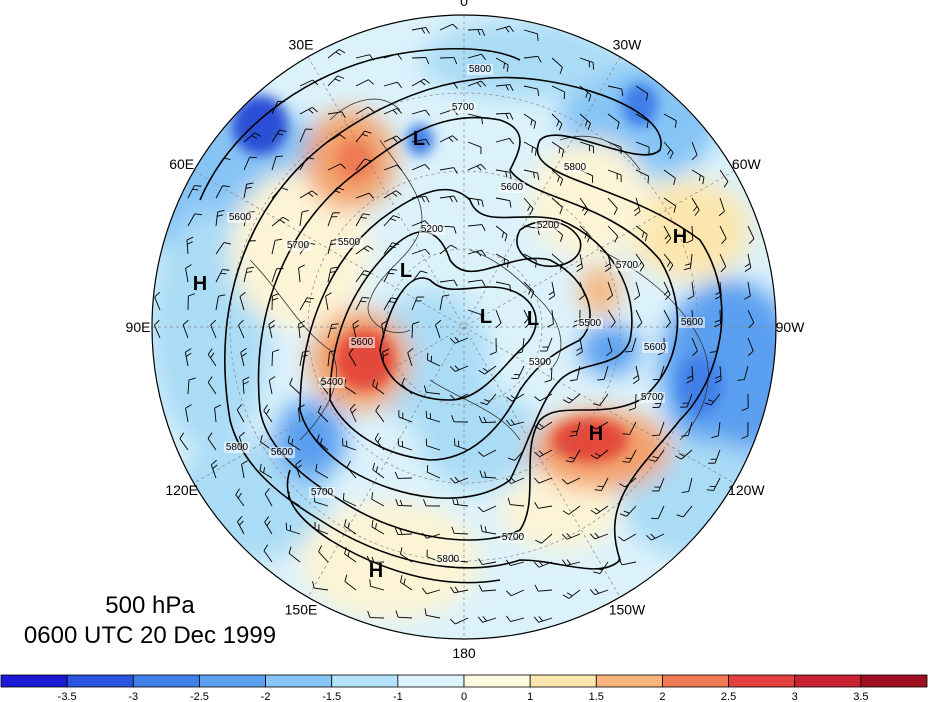  What do you see at coordinates (628, 45) in the screenshot?
I see `lon-30w-label: 30W` at bounding box center [628, 45].